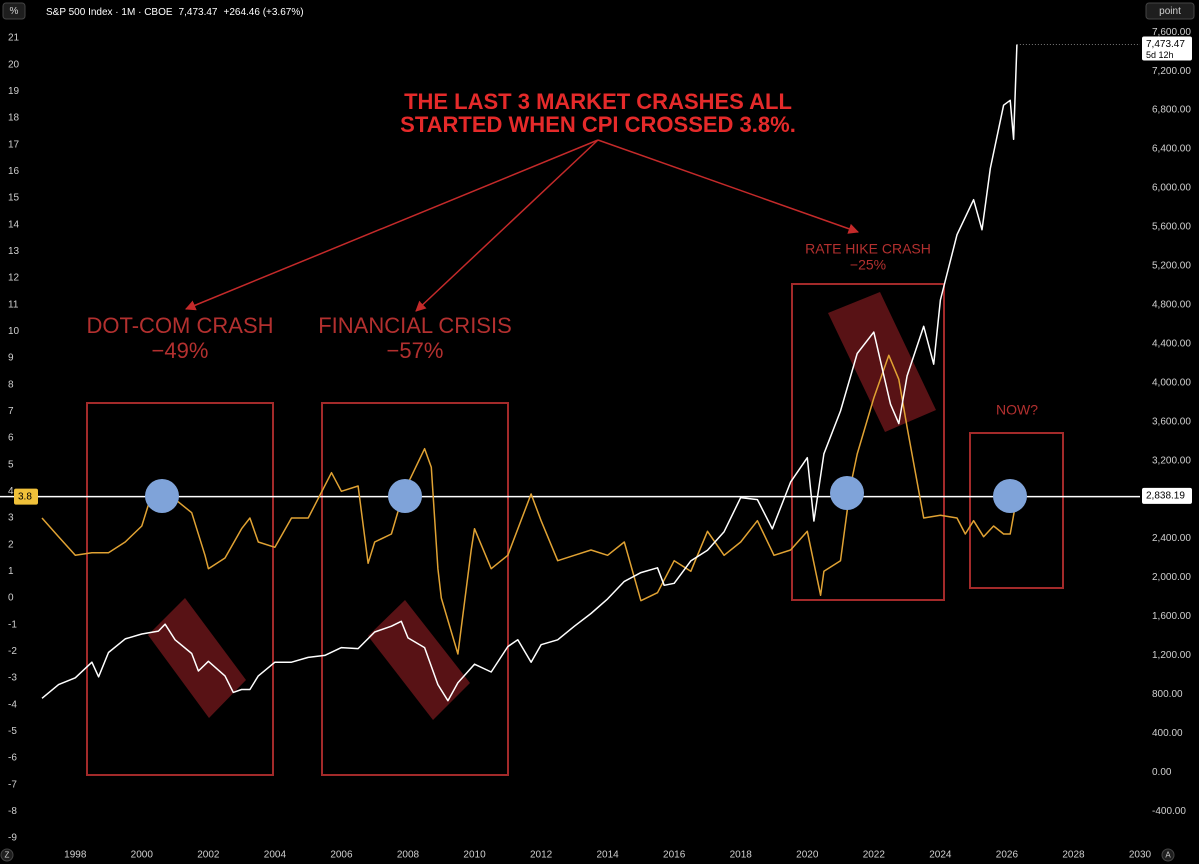 This screenshot has width=1199, height=864. What do you see at coordinates (14, 91) in the screenshot?
I see `y-tick-label: 19` at bounding box center [14, 91].